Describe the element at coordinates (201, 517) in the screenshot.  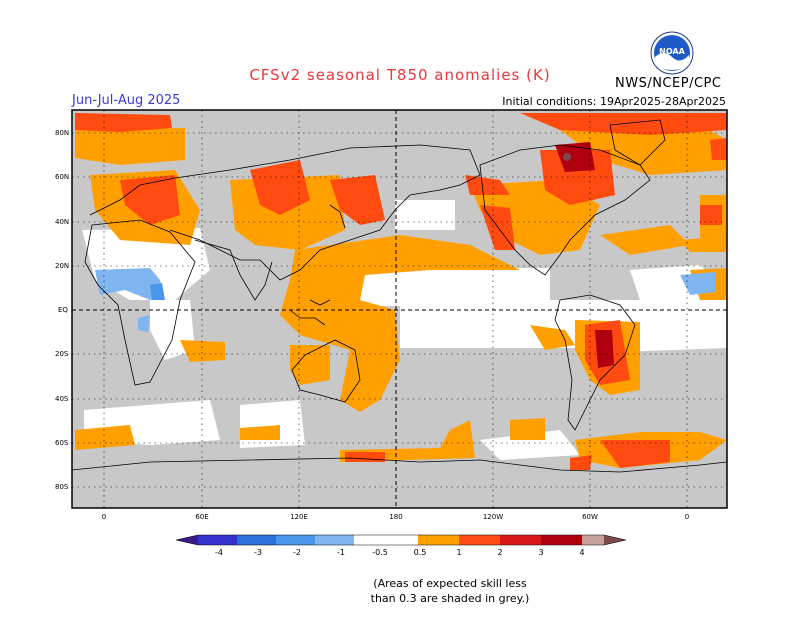
I see `lon-label: 60E` at that location.